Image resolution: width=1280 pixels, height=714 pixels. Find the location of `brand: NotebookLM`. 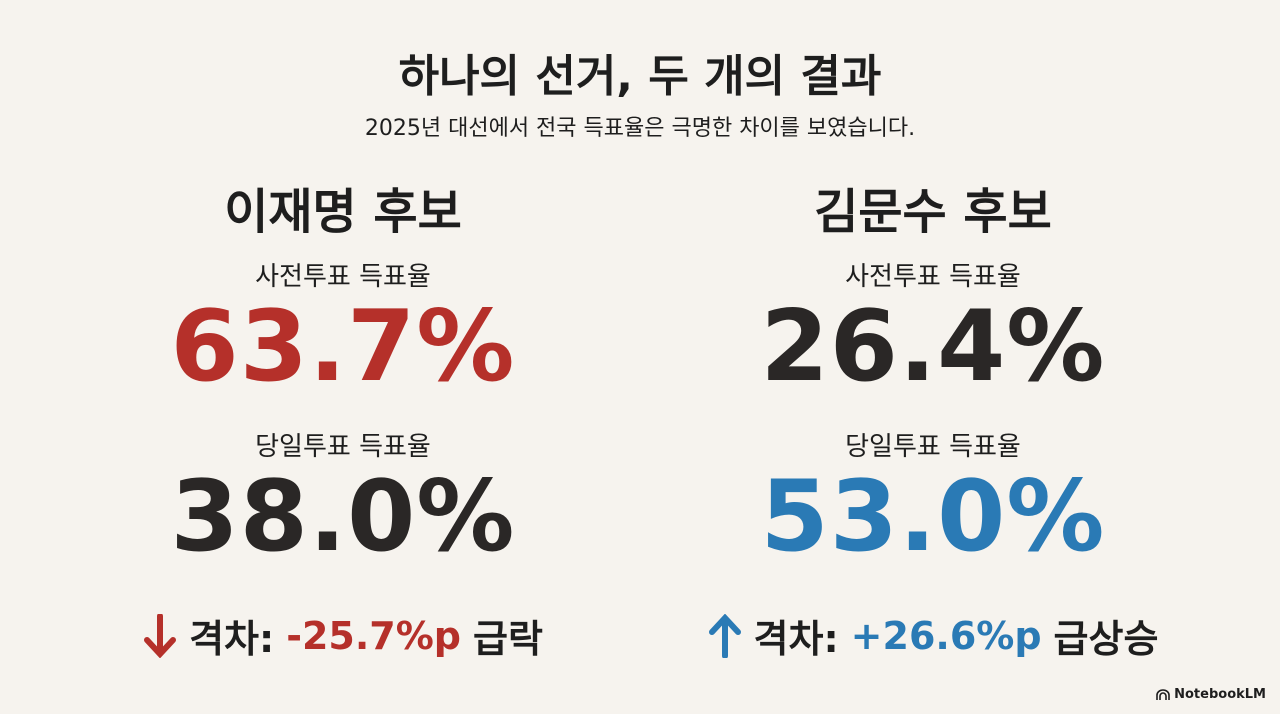

brand: NotebookLM is located at coordinates (1211, 694).